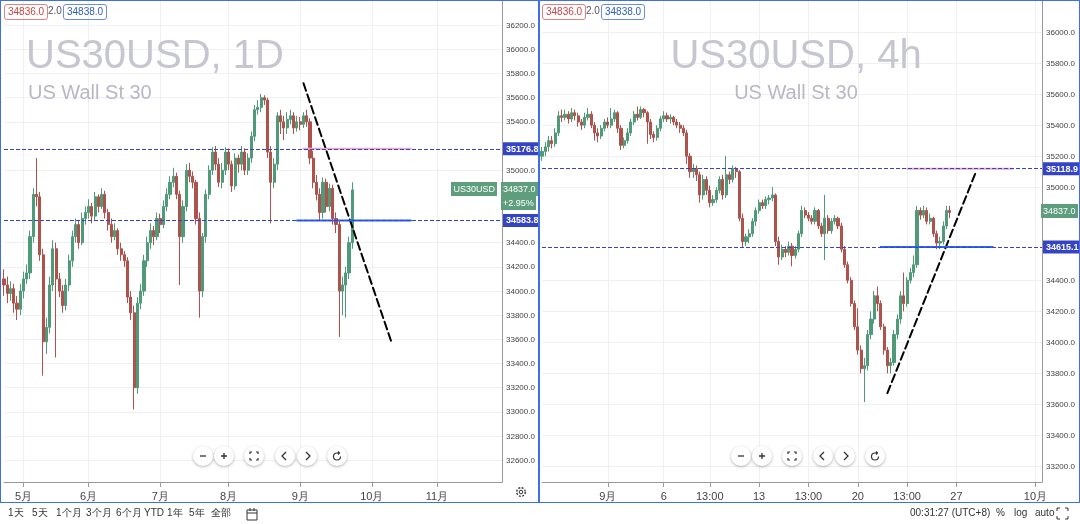  Describe the element at coordinates (521, 436) in the screenshot. I see `y-tick-label: 32800.0` at that location.